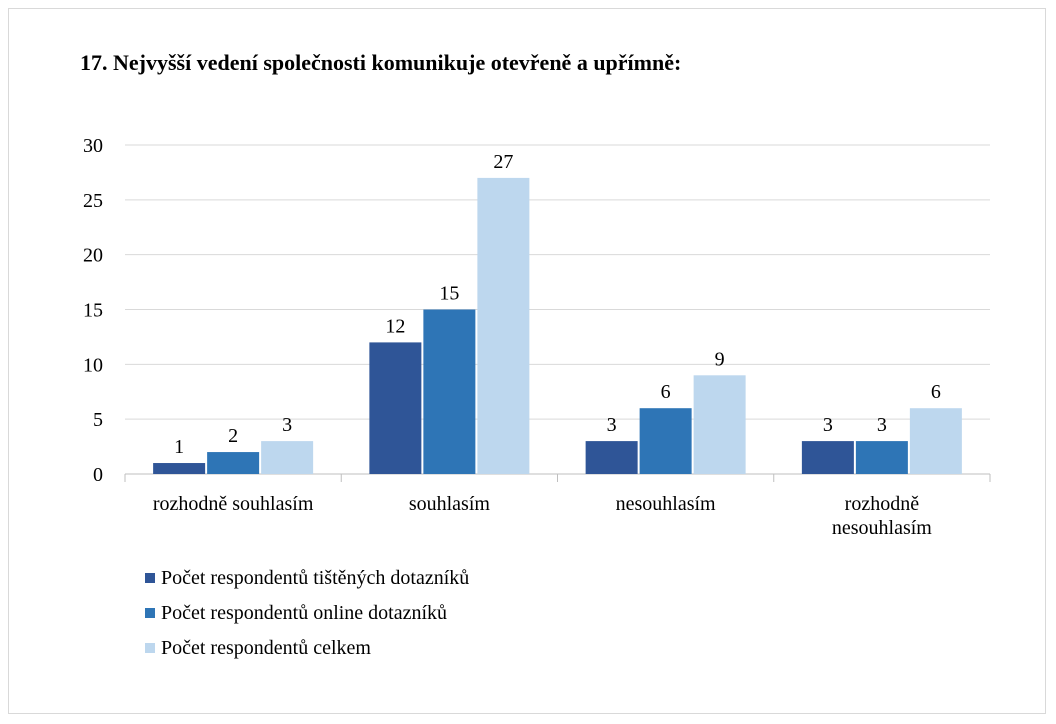  I want to click on y-tick-label: 0, so click(98, 475).